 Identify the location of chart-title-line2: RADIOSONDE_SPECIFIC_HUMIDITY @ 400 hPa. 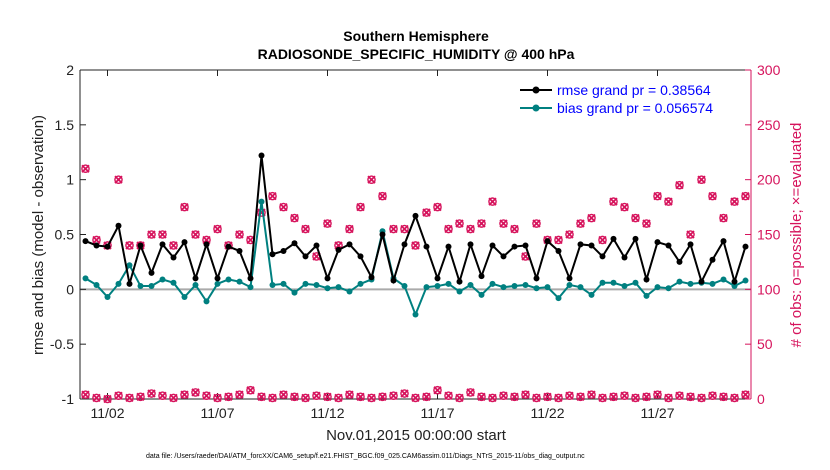
(416, 54).